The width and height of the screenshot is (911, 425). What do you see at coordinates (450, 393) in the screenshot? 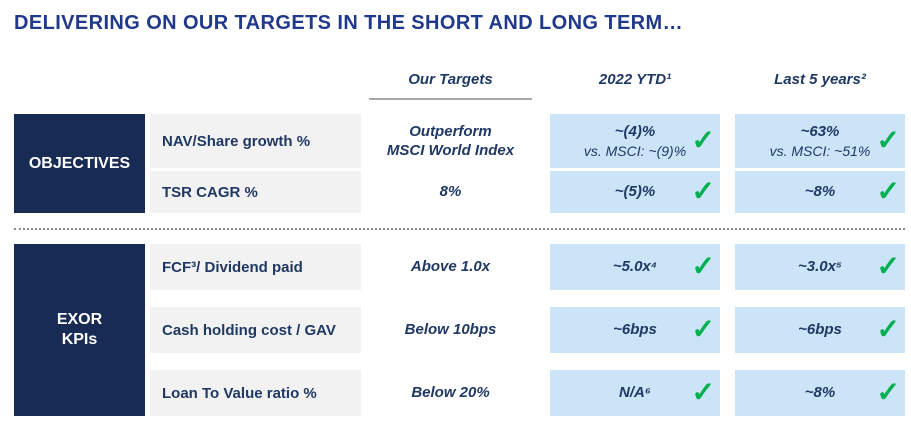
I see `target-cell-loan-to-value: Below 20%` at bounding box center [450, 393].